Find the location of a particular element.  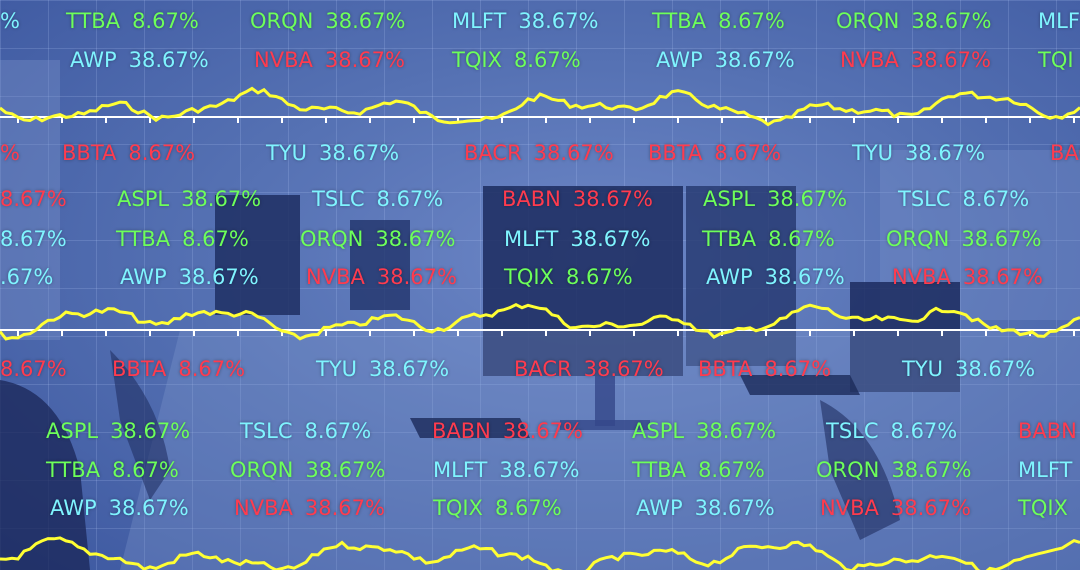

ticker-symbol: MLF is located at coordinates (1059, 21).